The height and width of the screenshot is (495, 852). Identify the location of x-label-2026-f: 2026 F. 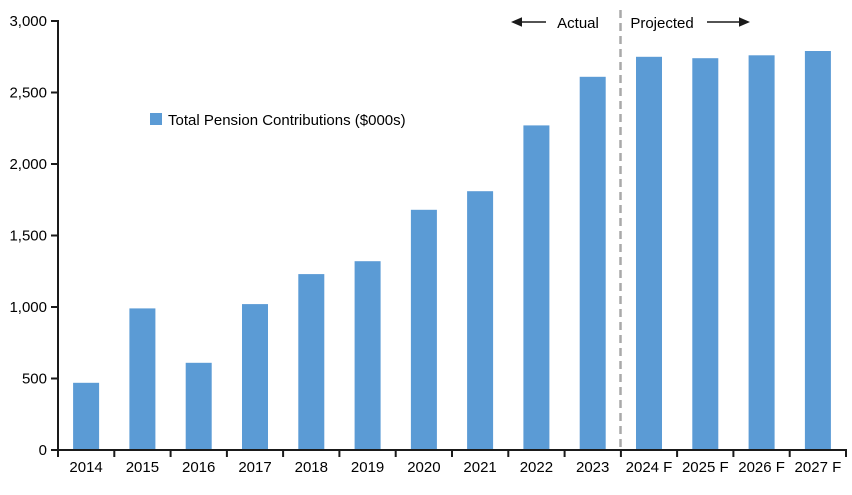
(761, 467).